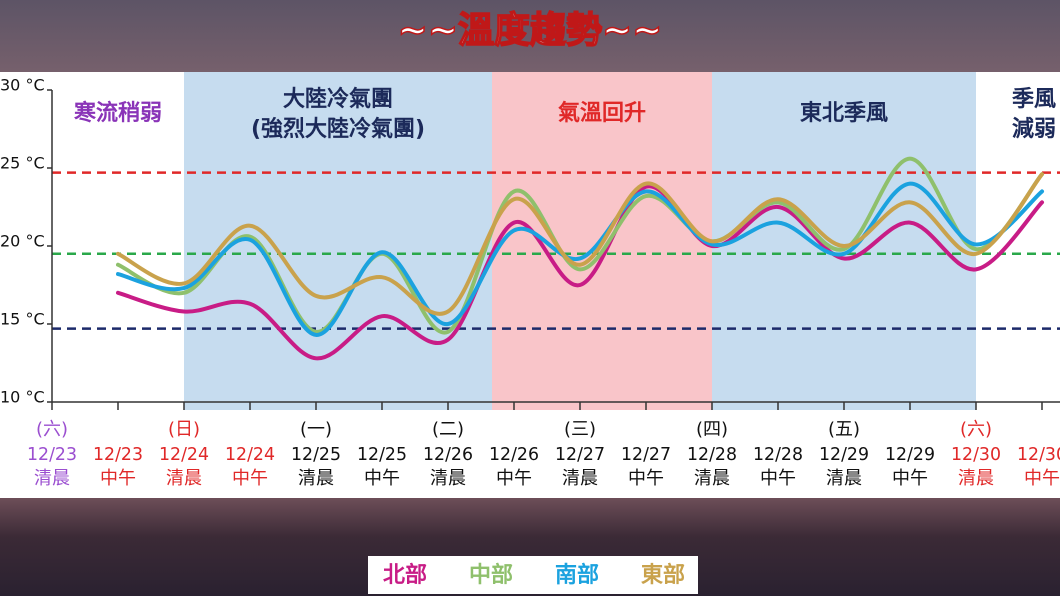 This screenshot has height=596, width=1060. What do you see at coordinates (448, 429) in the screenshot?
I see `x-tick-weekday: (二)` at bounding box center [448, 429].